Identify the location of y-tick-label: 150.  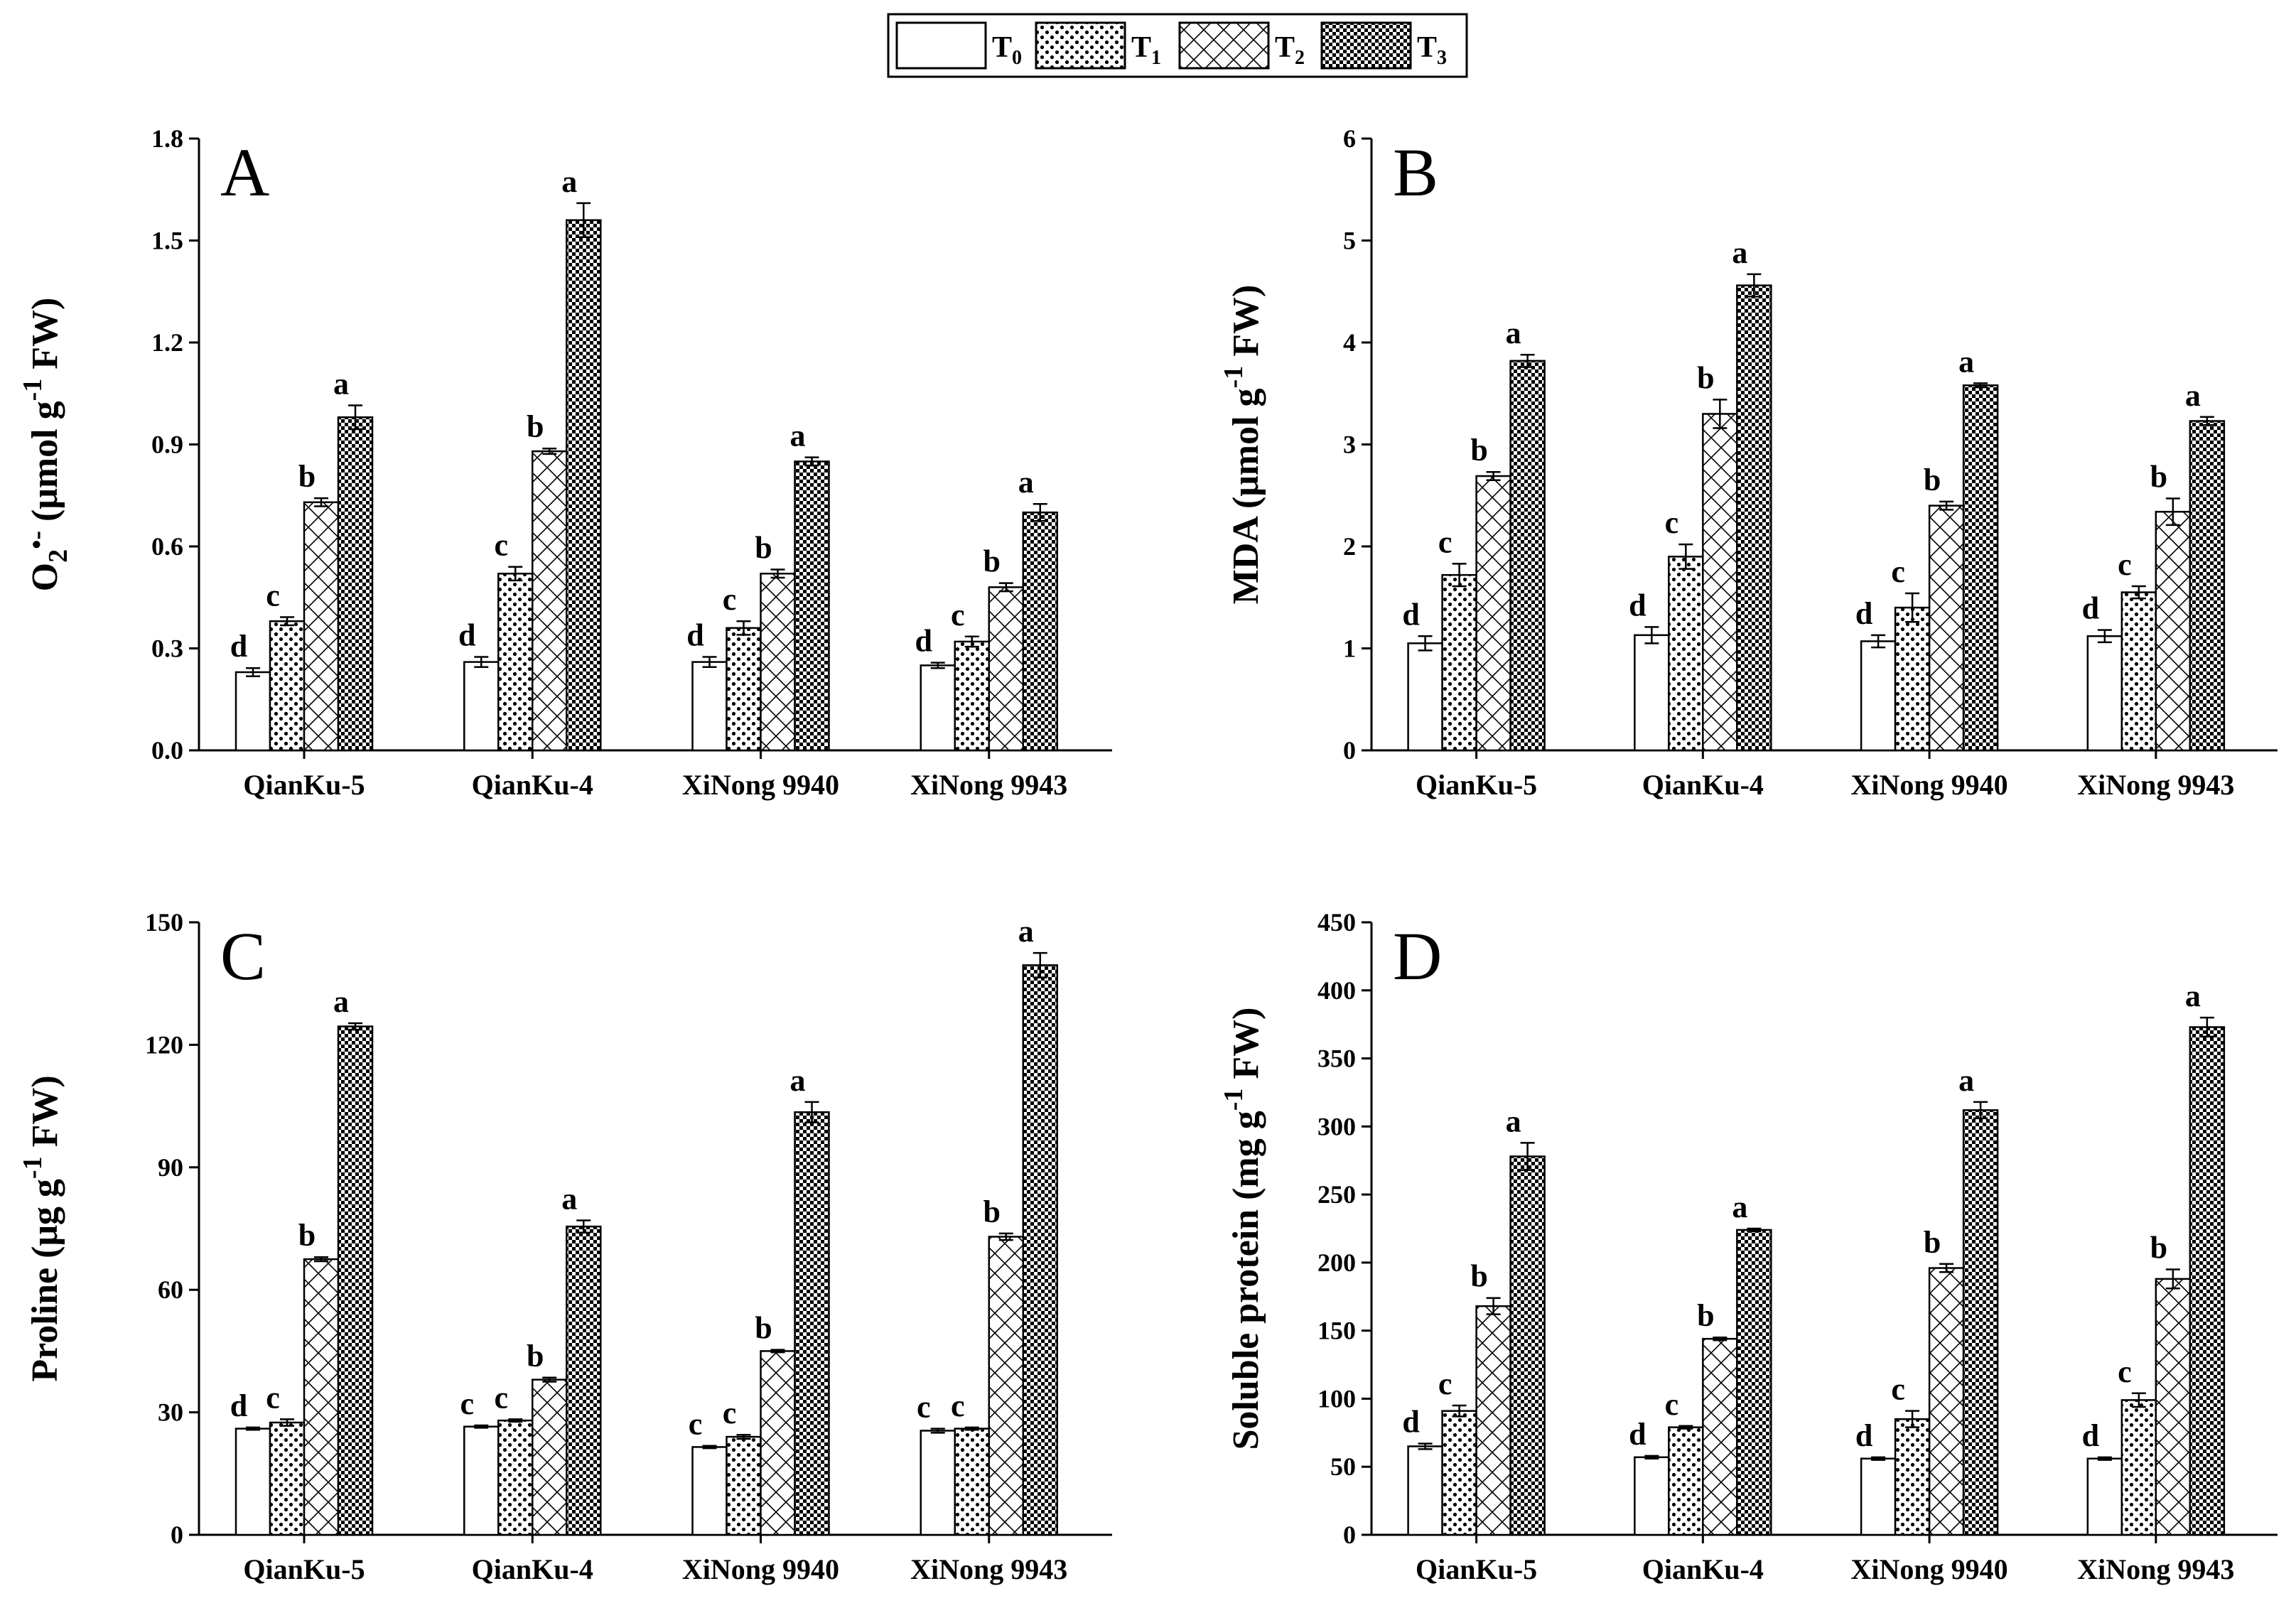
(164, 922).